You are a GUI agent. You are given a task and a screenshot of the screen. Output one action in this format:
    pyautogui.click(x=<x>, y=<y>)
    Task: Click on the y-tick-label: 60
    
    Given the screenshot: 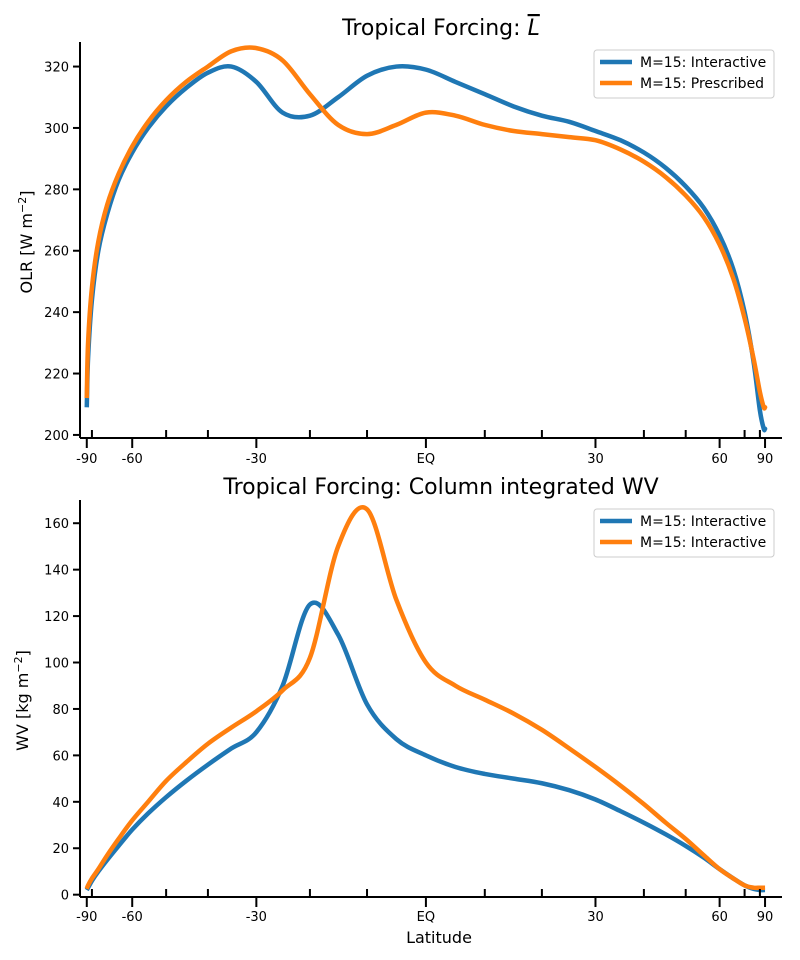 What is the action you would take?
    pyautogui.click(x=60, y=756)
    